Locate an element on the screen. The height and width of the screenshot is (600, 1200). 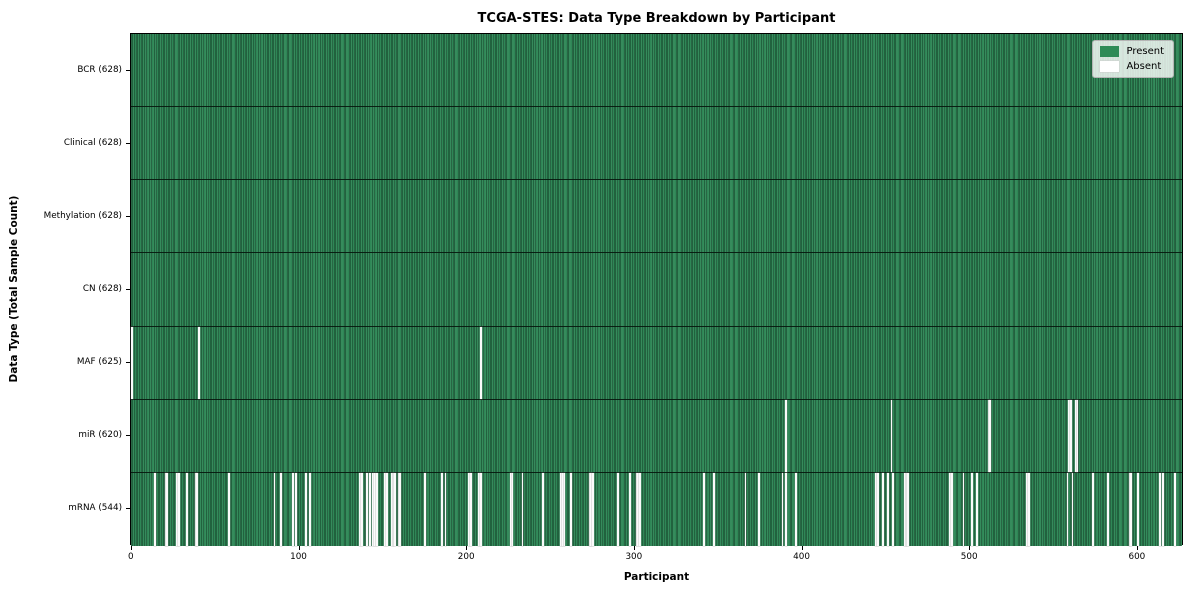
heatmap-row-clinical is located at coordinates (656, 144).